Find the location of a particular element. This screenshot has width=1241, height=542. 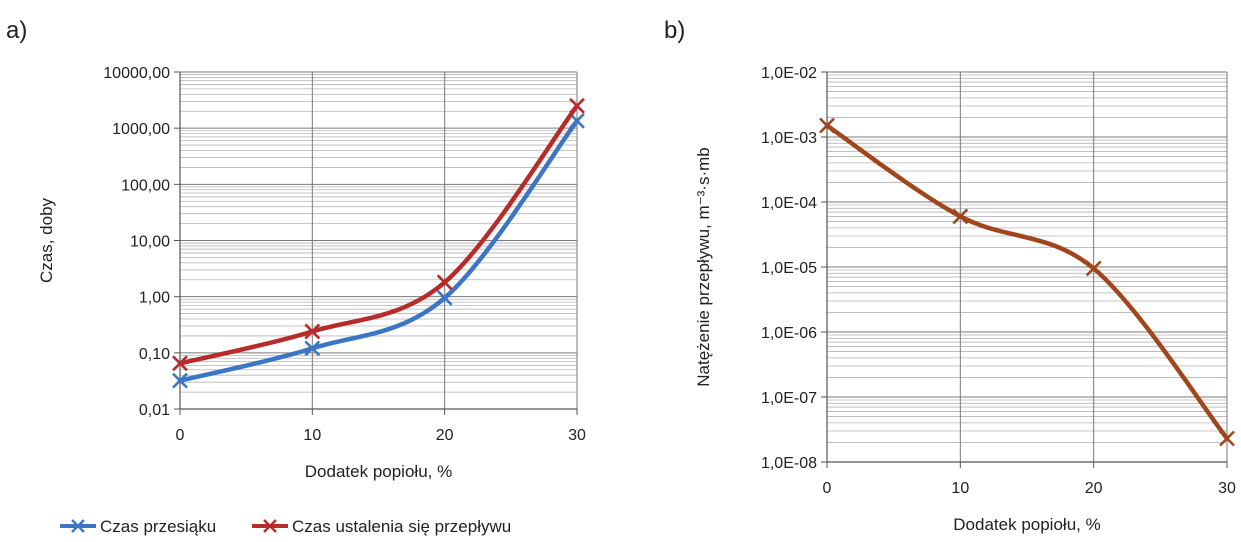

legend-item: Czas przesiąku is located at coordinates (138, 526).